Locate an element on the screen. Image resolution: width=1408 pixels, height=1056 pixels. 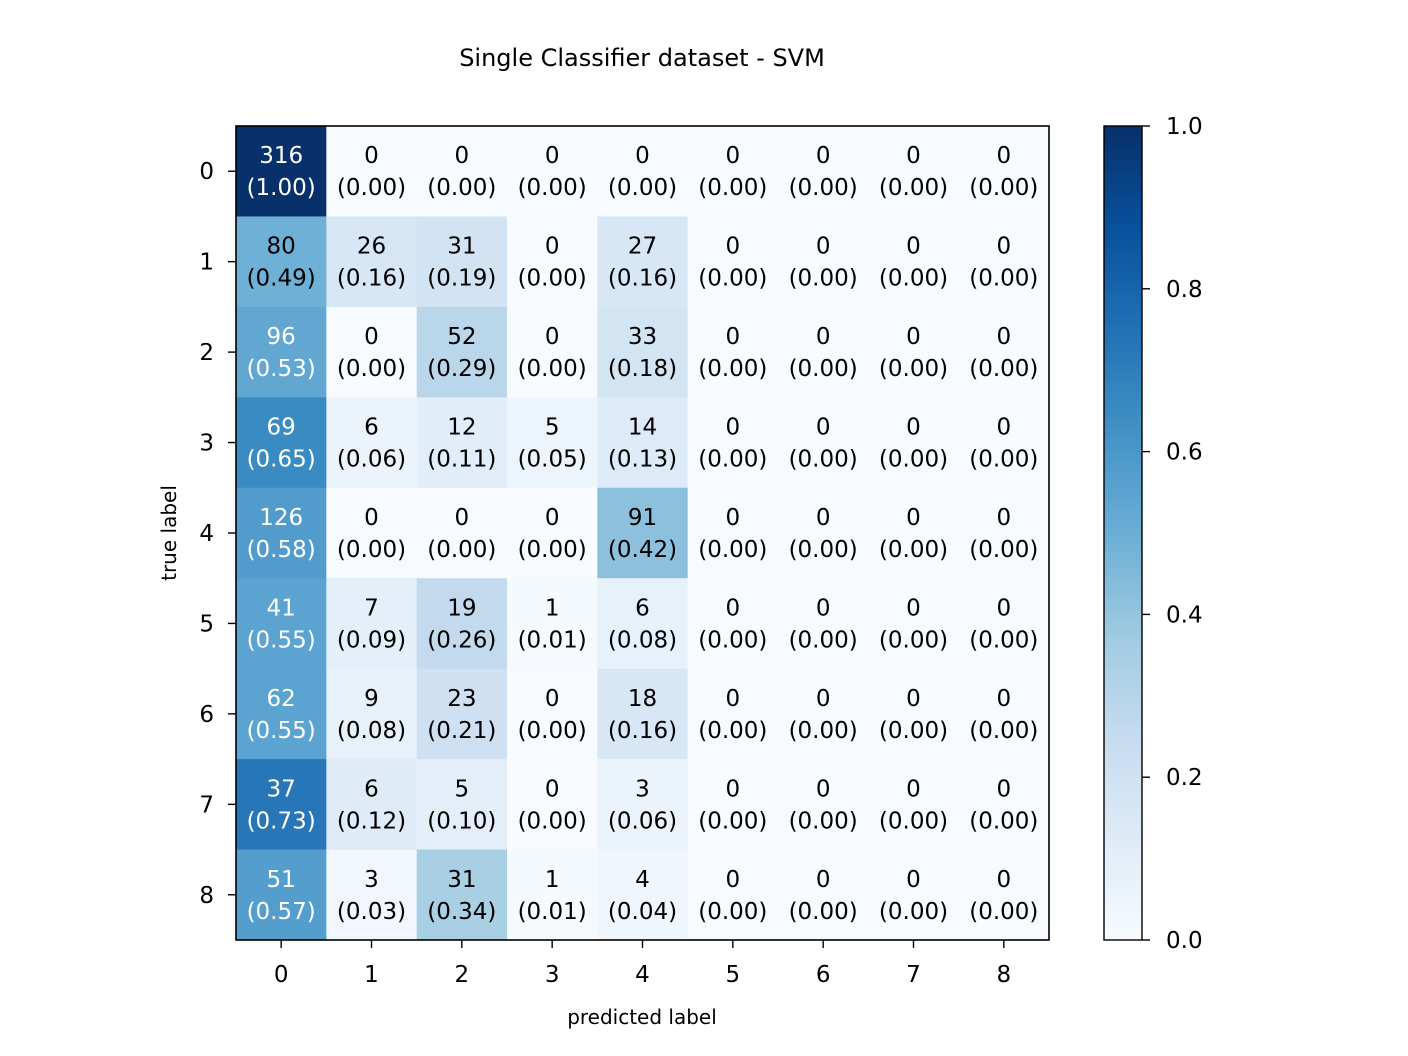
y-tick-label: 0 is located at coordinates (206, 172).